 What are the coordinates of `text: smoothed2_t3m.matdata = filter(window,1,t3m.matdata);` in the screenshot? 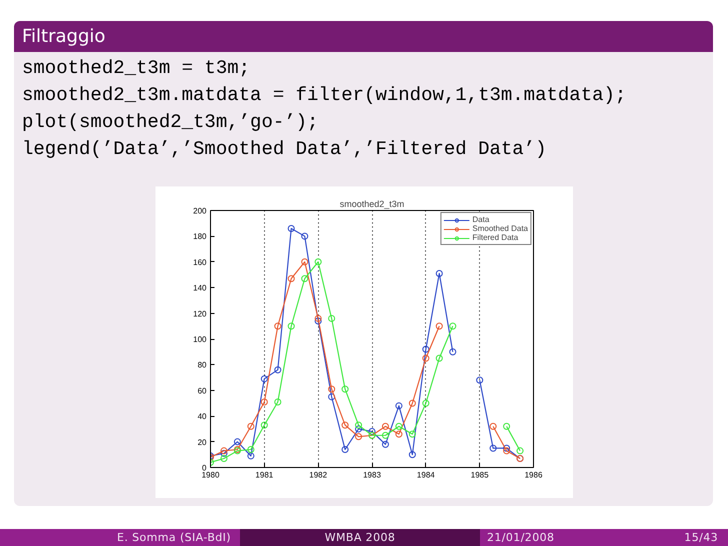 It's located at (324, 95).